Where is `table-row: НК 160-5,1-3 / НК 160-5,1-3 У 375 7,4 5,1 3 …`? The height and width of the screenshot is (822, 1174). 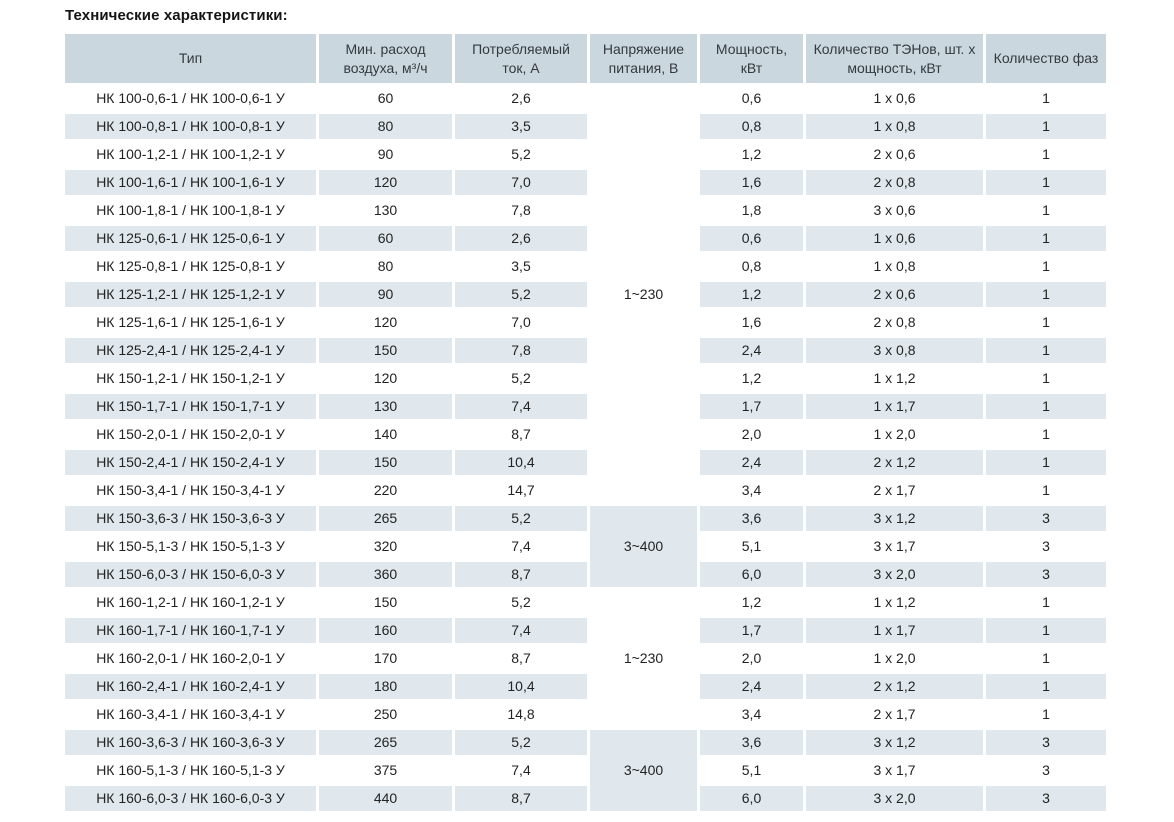 table-row: НК 160-5,1-3 / НК 160-5,1-3 У 375 7,4 5,1 3 … is located at coordinates (585, 770).